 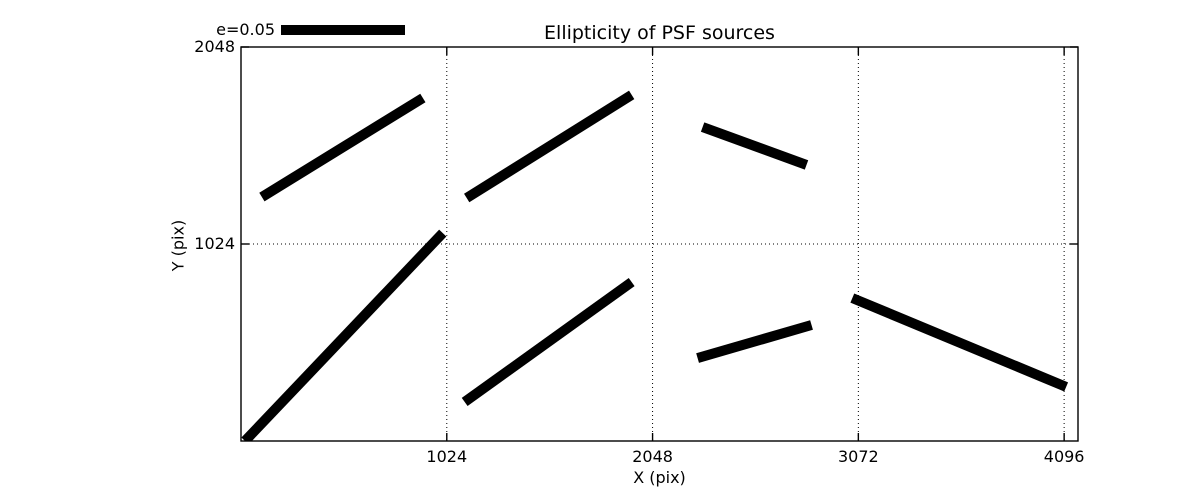 What do you see at coordinates (1064, 456) in the screenshot?
I see `x-tick-label: 4096` at bounding box center [1064, 456].